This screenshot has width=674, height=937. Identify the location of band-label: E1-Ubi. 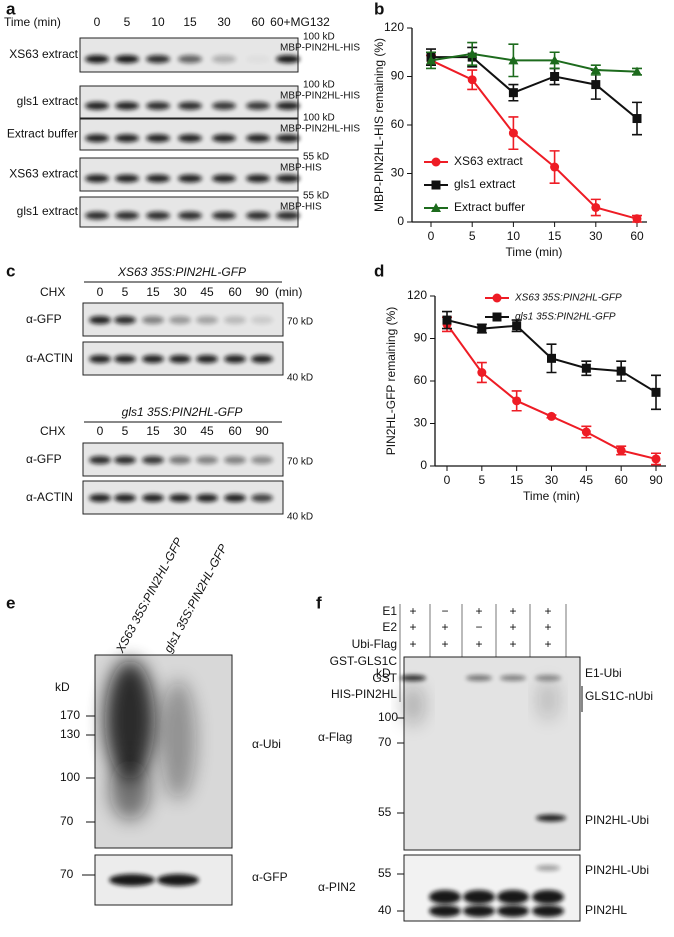
(603, 673).